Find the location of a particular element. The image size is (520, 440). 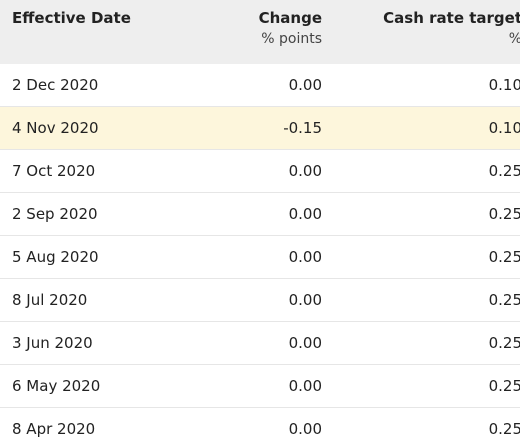

header-change: Change % points is located at coordinates (263, 32).